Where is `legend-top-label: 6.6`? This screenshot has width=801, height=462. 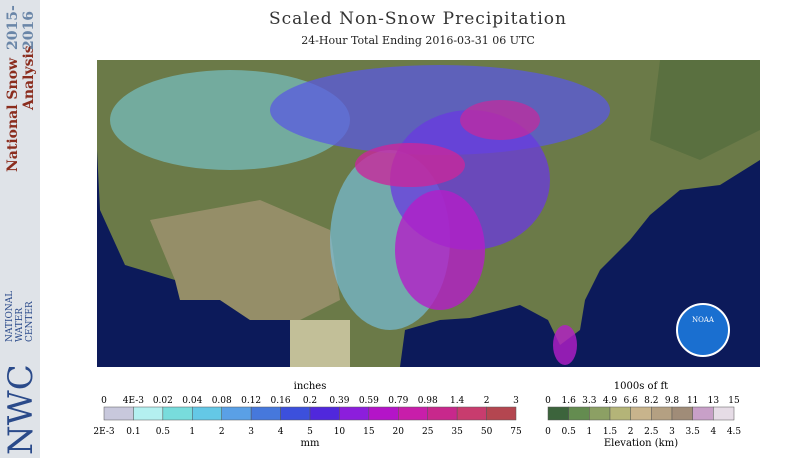 legend-top-label: 6.6 is located at coordinates (631, 401).